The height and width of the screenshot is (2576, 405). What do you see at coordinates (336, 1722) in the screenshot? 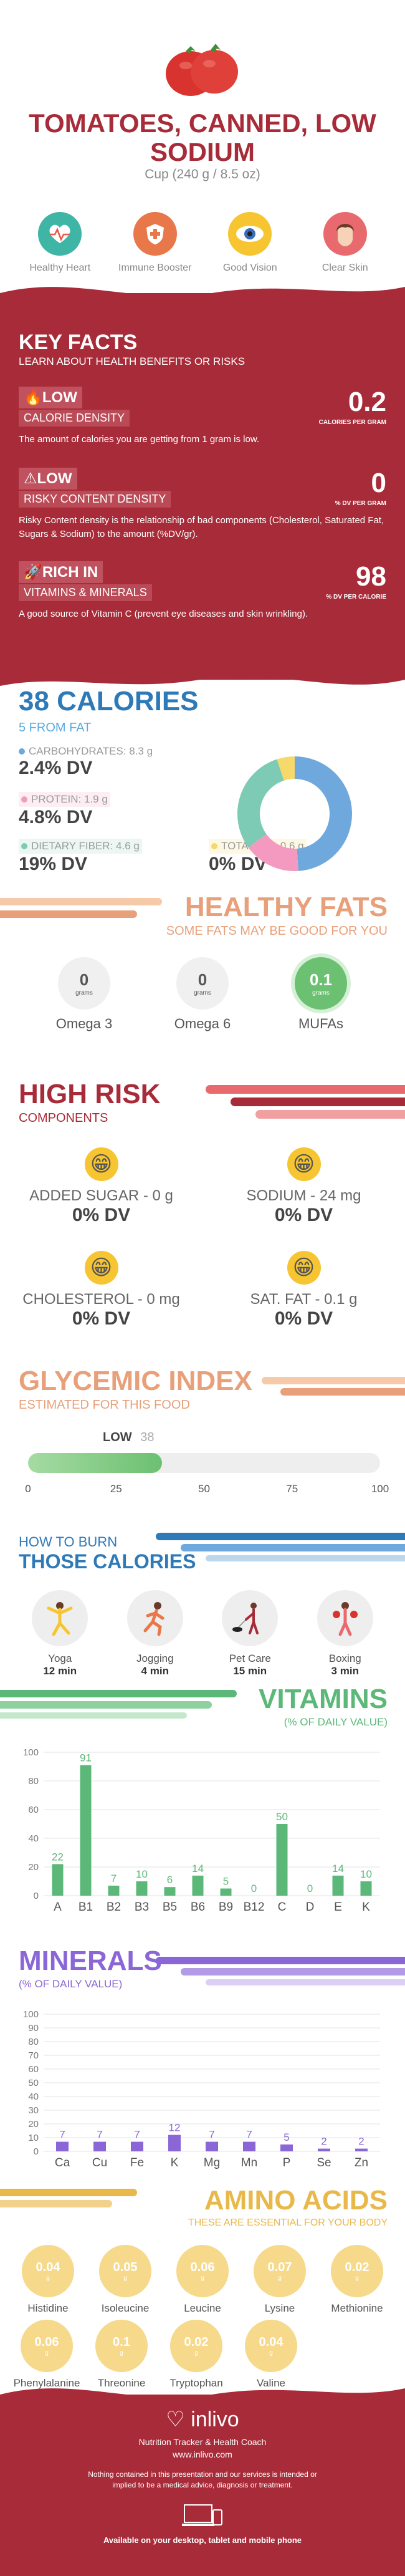
I see `vitamins-subtitle: (% OF DAILY VALUE)` at bounding box center [336, 1722].